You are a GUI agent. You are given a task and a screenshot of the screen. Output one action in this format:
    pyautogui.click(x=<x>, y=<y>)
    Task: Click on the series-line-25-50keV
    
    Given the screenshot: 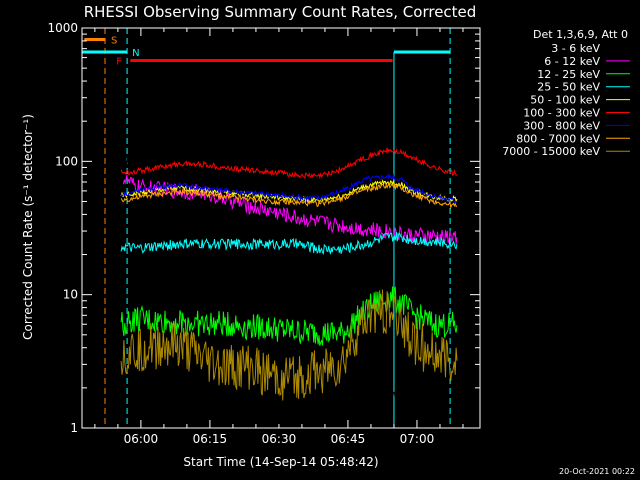 What is the action you would take?
    pyautogui.click(x=289, y=243)
    